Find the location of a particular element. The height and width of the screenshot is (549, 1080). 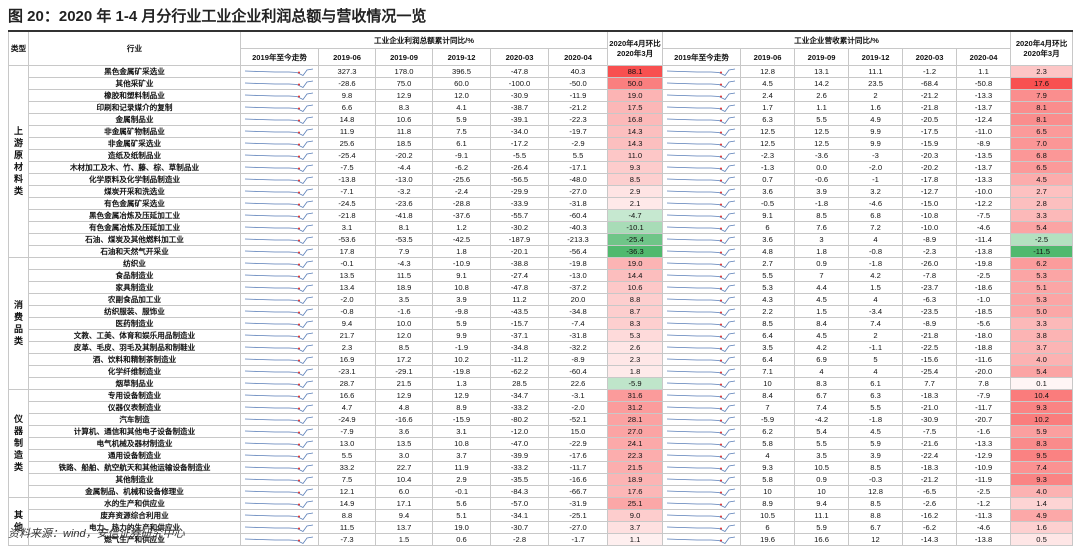

ring-change-cell: 22.3 is located at coordinates (635, 455).